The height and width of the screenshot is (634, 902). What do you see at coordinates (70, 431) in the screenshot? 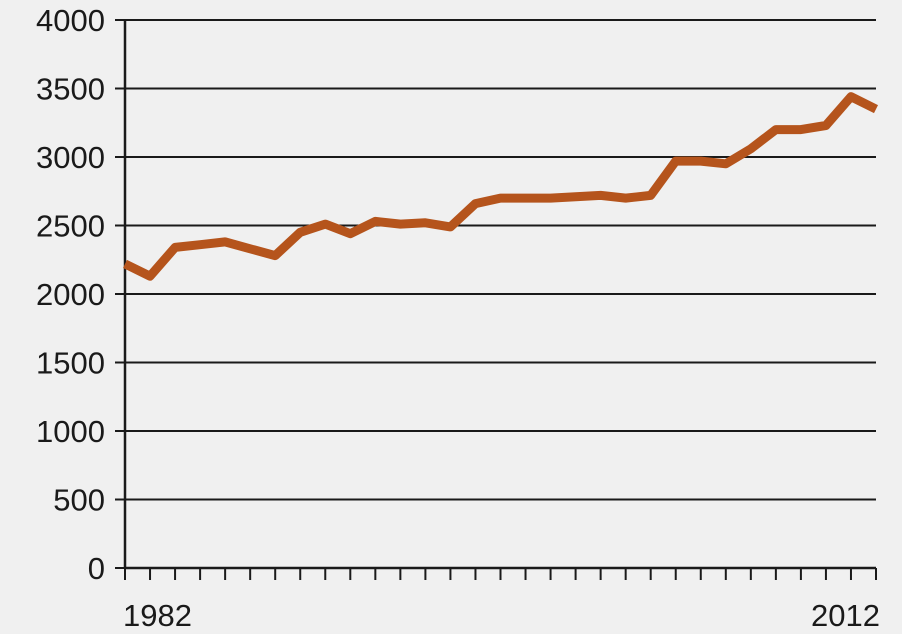
I see `y-tick-label: 1000` at bounding box center [70, 431].